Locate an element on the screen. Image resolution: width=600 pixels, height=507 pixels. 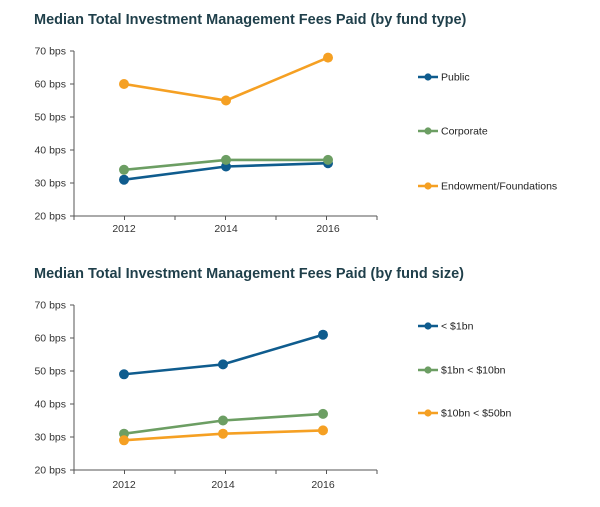
legend-label: $1bn < $10bn is located at coordinates (473, 371).